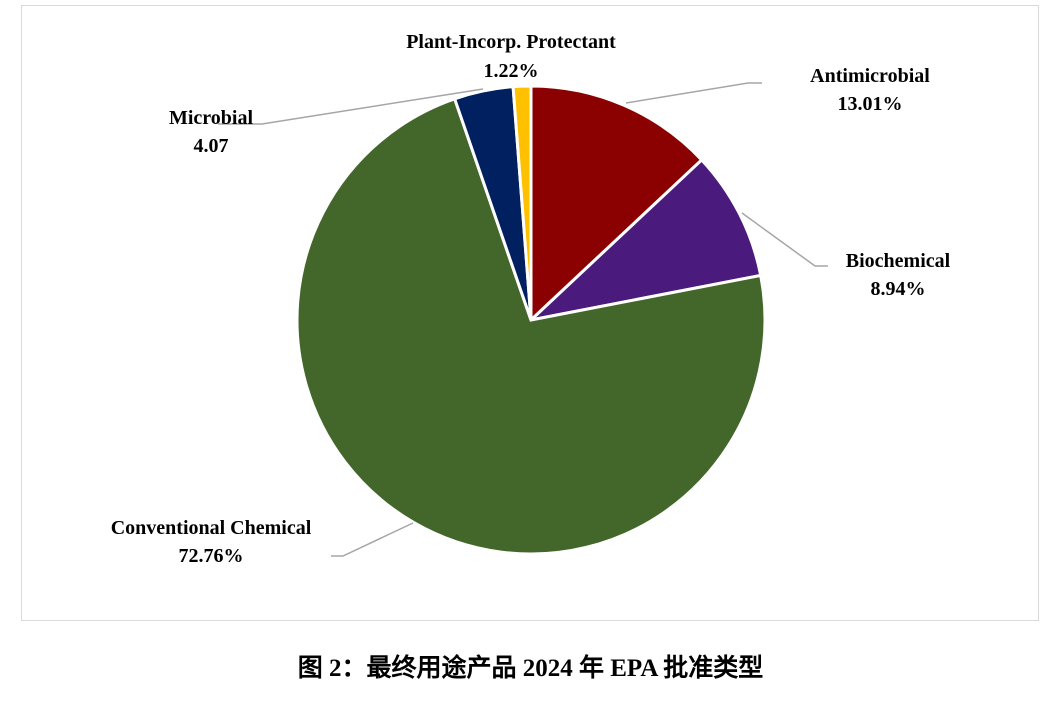  Describe the element at coordinates (870, 104) in the screenshot. I see `slice-value-label: 13.01%` at that location.